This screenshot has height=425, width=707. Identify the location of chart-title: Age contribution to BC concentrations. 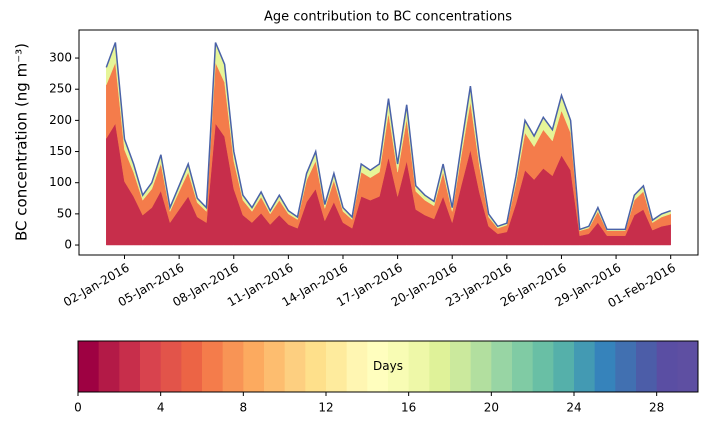
(388, 17).